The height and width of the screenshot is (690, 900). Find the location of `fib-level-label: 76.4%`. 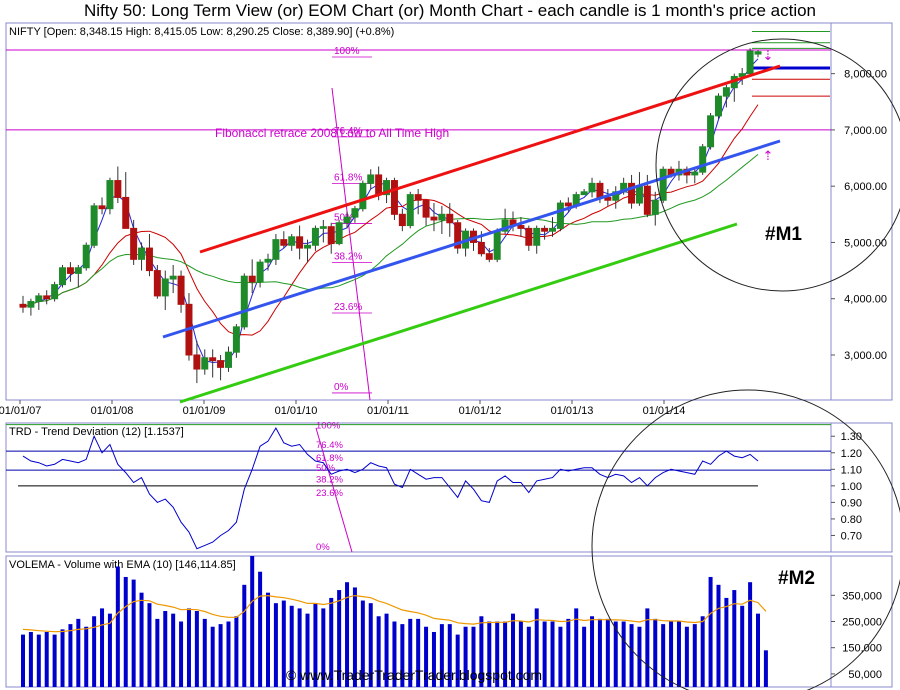

fib-level-label: 76.4% is located at coordinates (348, 131).